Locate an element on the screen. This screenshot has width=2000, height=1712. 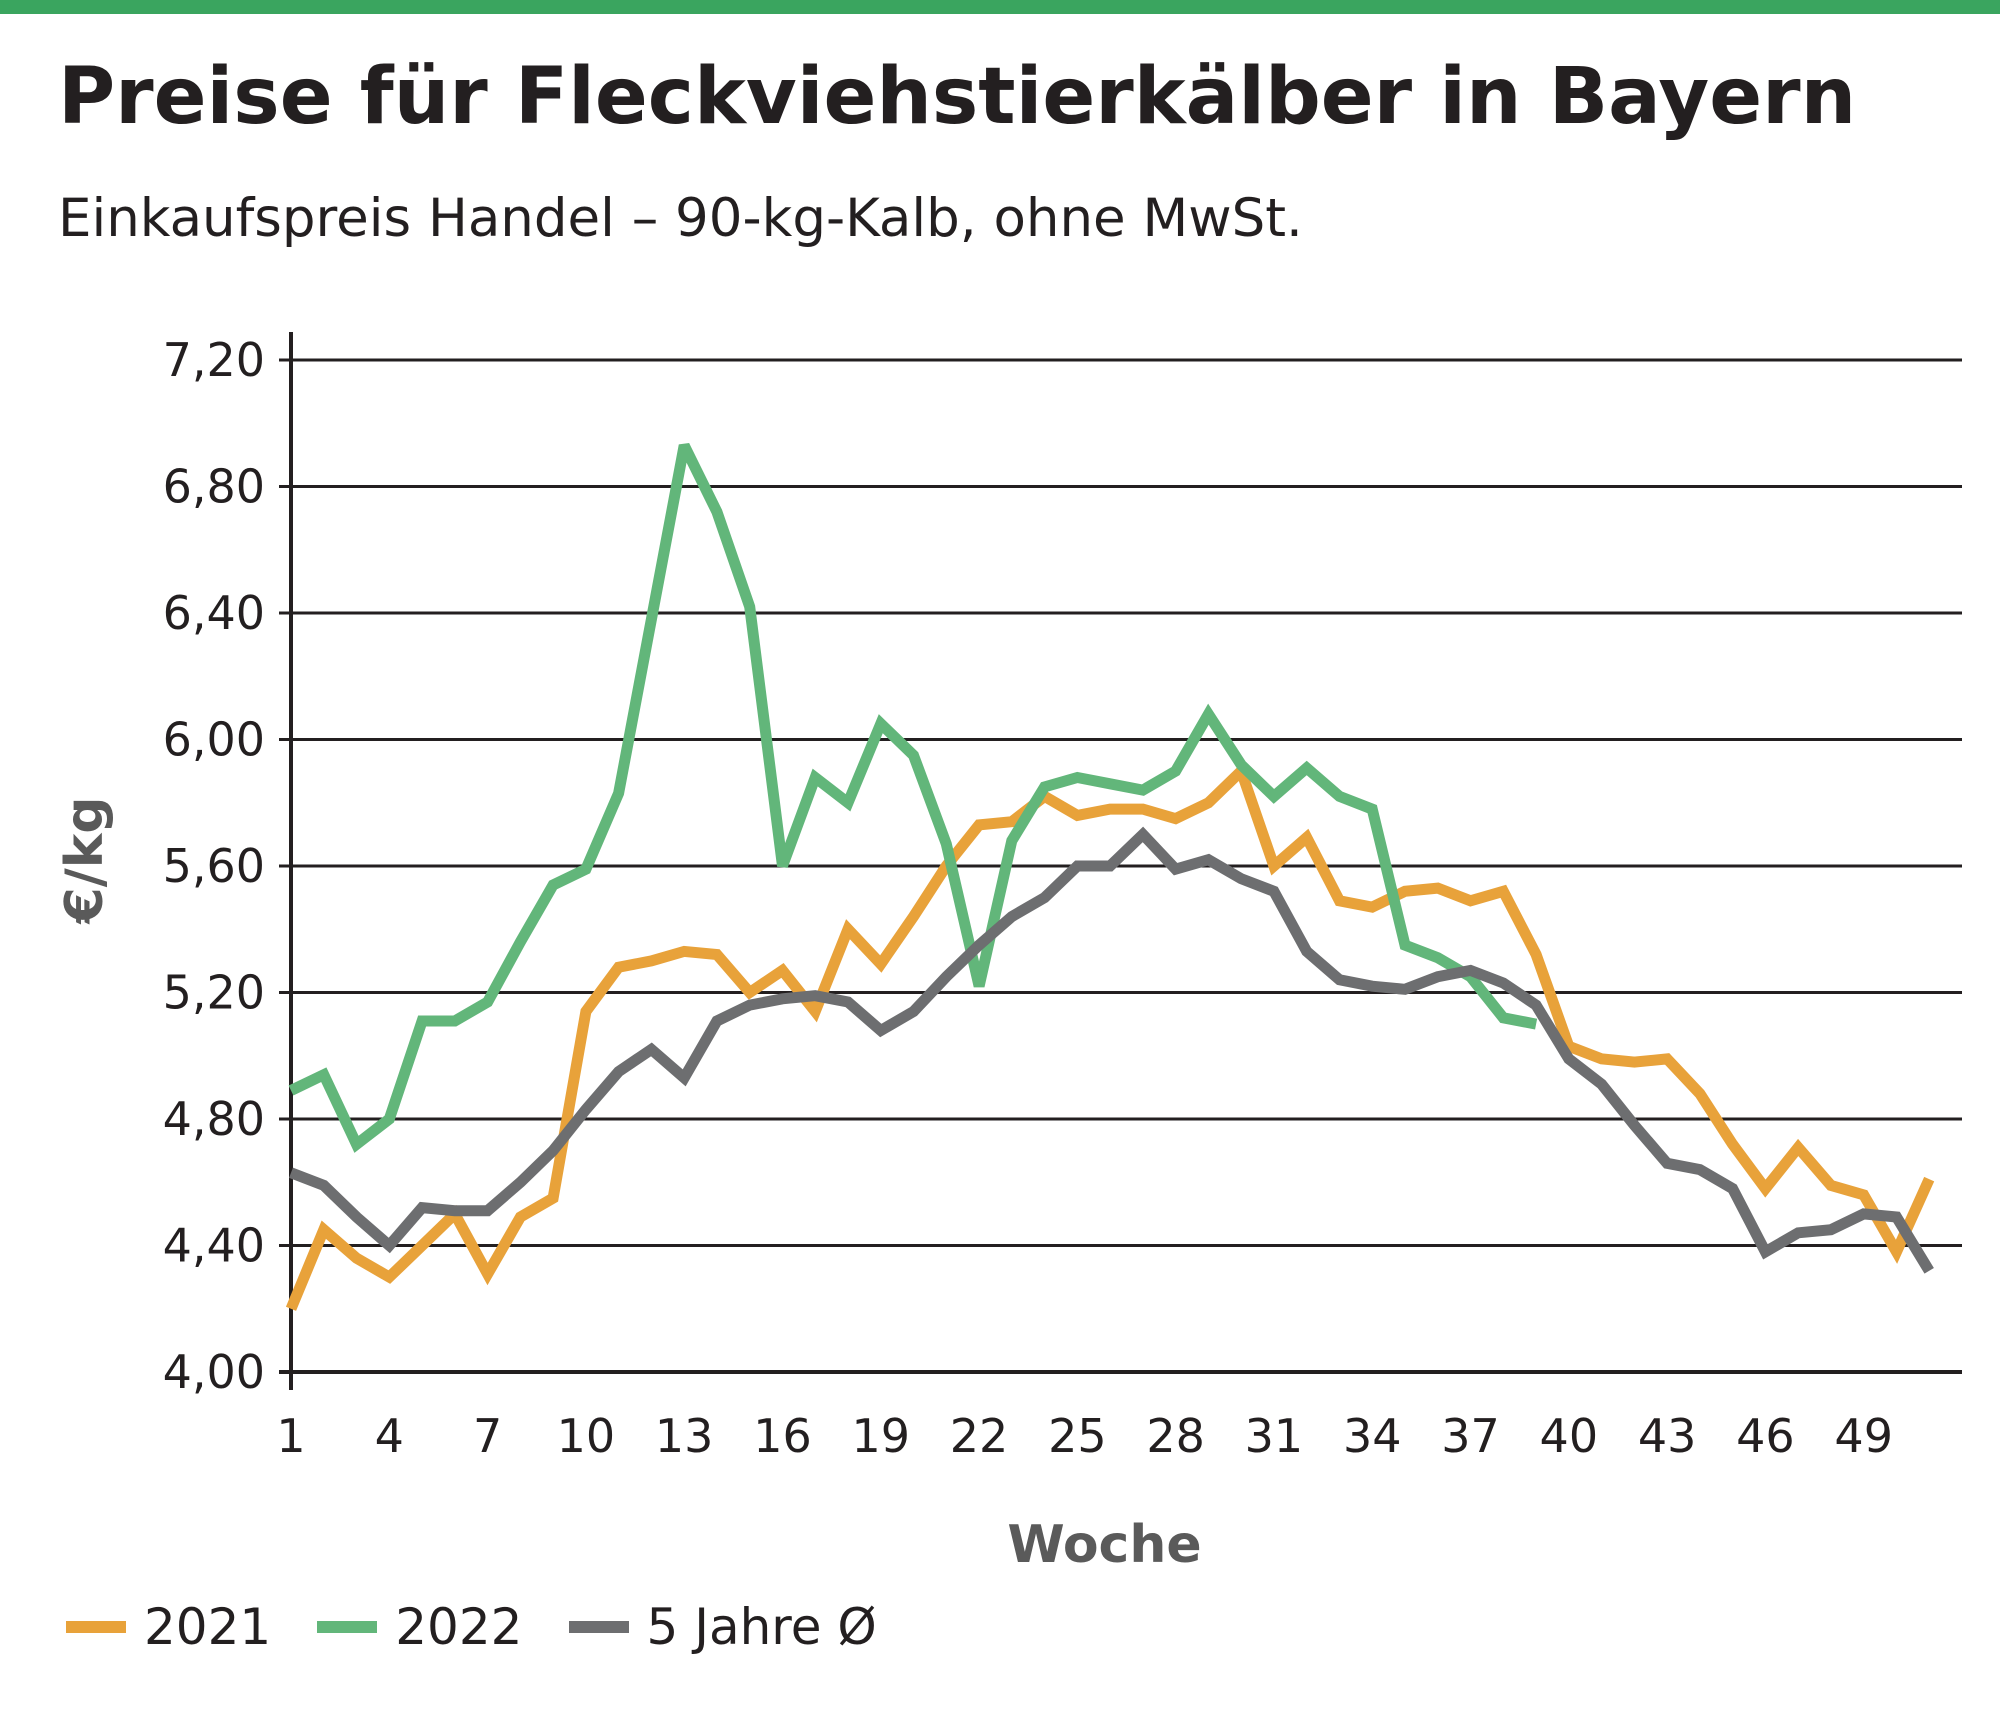
legend-item-avg: 5 Jahre Ø is located at coordinates (722, 1627).